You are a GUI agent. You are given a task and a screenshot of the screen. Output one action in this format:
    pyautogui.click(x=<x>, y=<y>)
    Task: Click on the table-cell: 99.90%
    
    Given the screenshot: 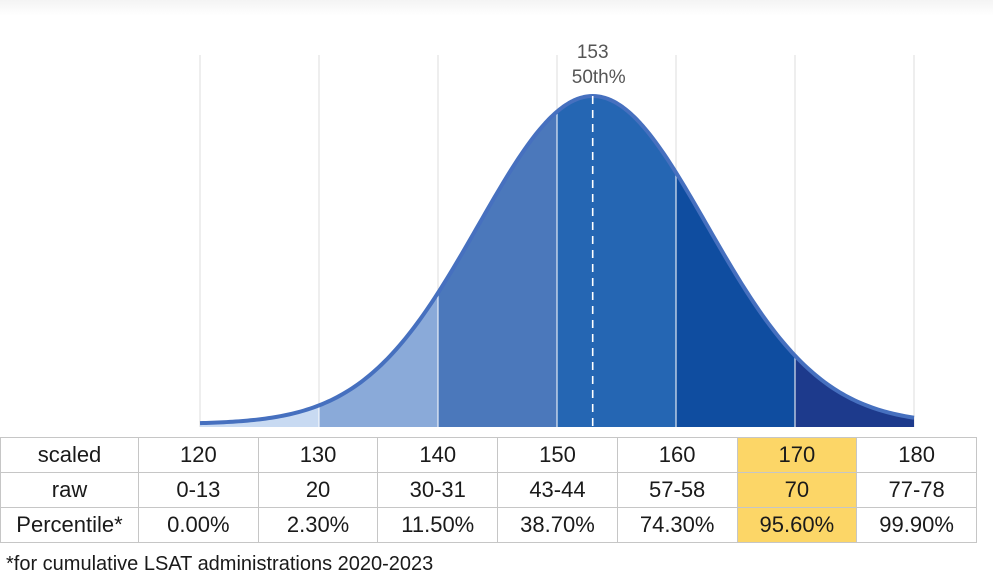 What is the action you would take?
    pyautogui.click(x=916, y=525)
    